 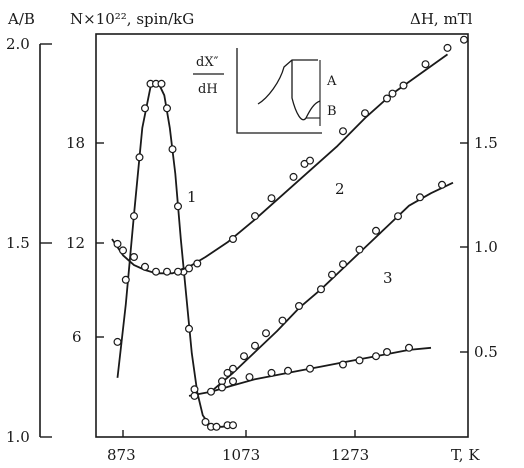 What do you see at coordinates (340, 189) in the screenshot?
I see `series-label-2: 2` at bounding box center [340, 189].